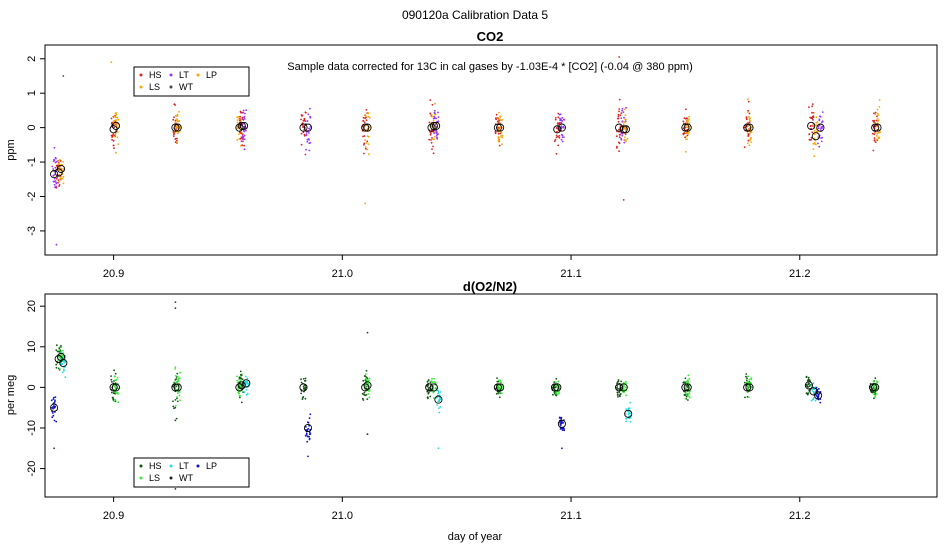 The width and height of the screenshot is (950, 550). I want to click on co2-ytick-label: -2, so click(32, 197).